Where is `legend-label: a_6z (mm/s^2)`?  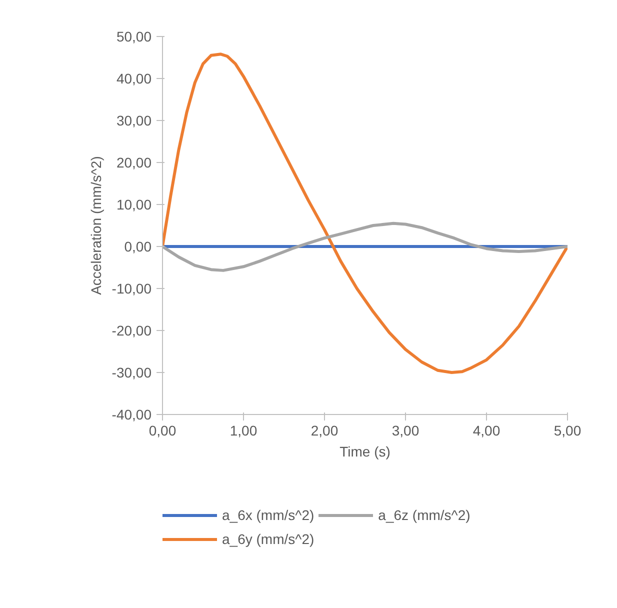
legend-label: a_6z (mm/s^2) is located at coordinates (424, 515).